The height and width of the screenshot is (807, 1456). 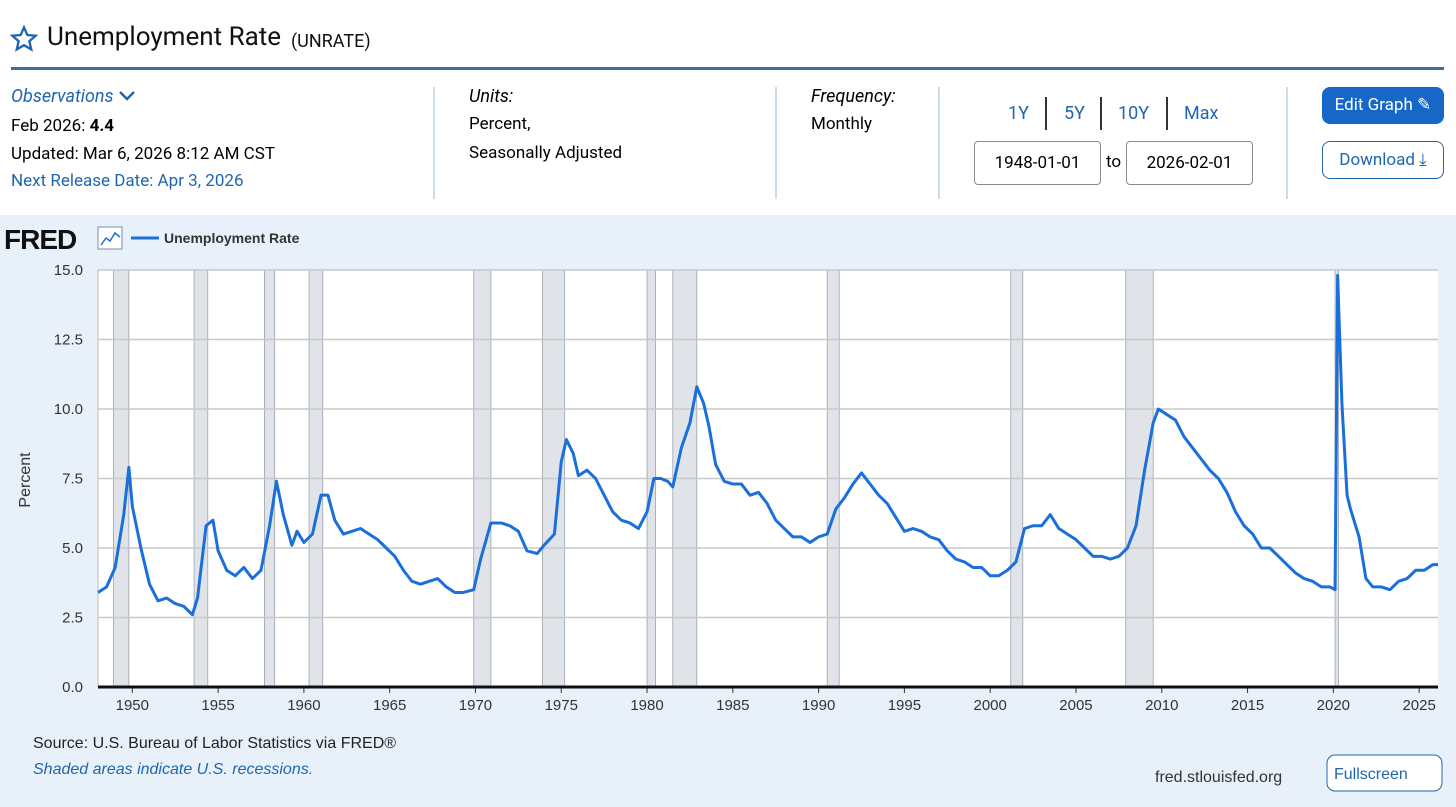 What do you see at coordinates (1333, 705) in the screenshot?
I see `x-tick-label: 2020` at bounding box center [1333, 705].